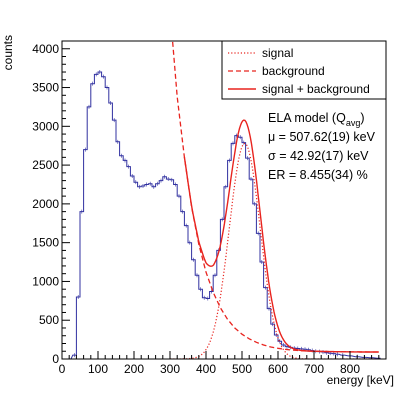 This screenshot has height=400, width=407. I want to click on y-tick-label: 1500, so click(45, 243).